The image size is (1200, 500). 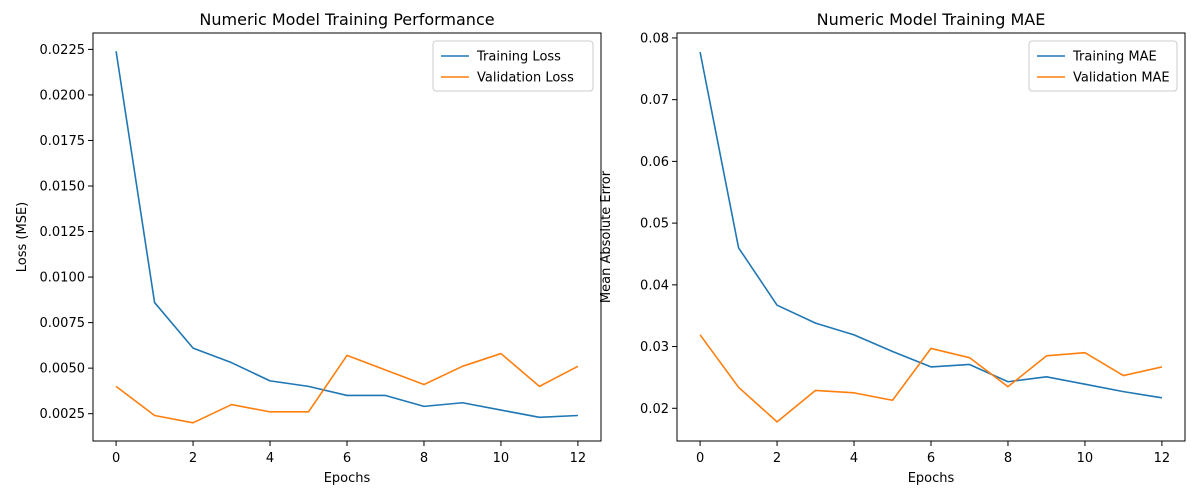 I want to click on y-tick-label: 0.0025, so click(x=63, y=414).